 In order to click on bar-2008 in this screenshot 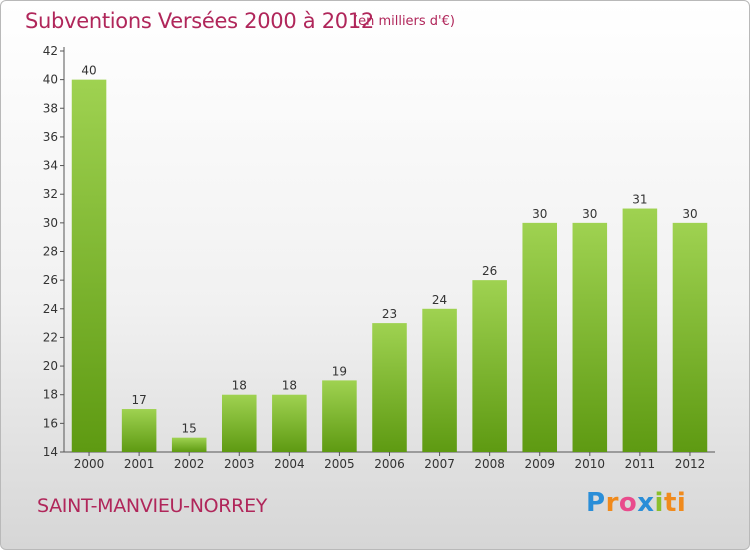, I will do `click(489, 366)`.